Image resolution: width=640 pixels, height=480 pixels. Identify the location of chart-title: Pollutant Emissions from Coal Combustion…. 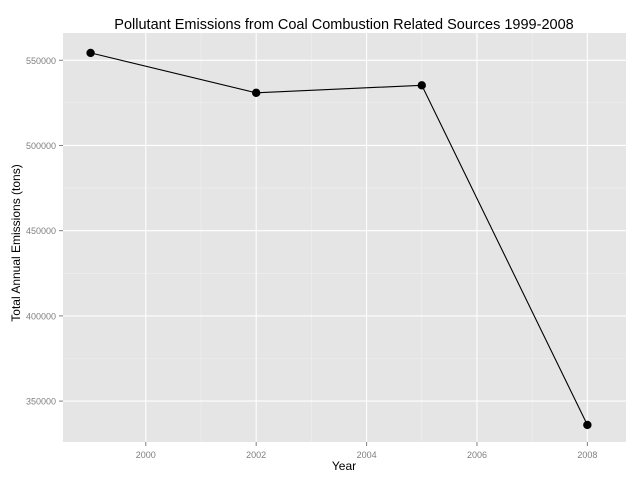
(343, 25).